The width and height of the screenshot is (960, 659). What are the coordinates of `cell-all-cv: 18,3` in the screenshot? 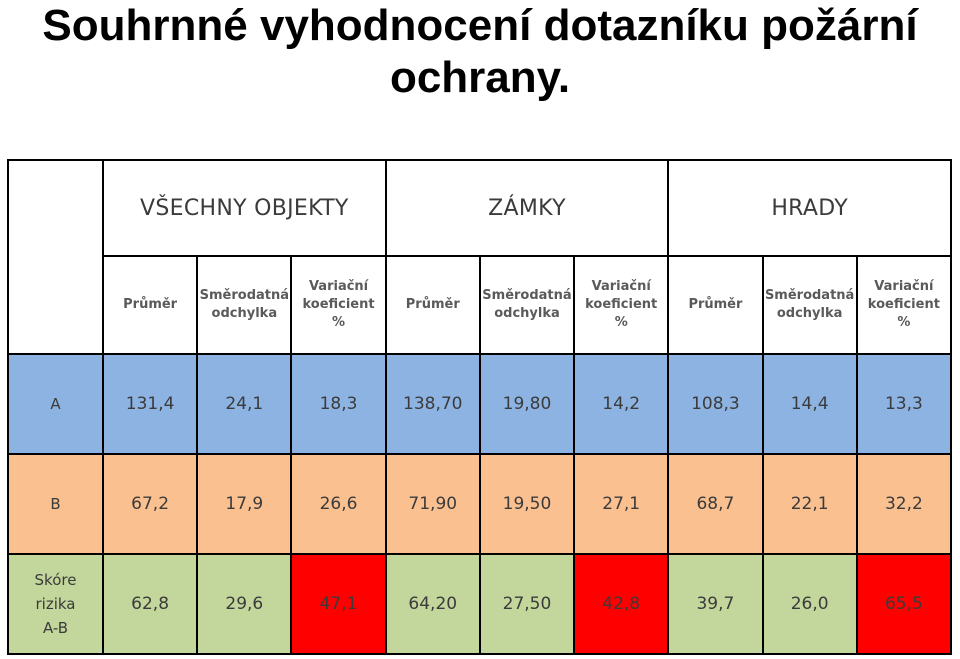 It's located at (338, 404).